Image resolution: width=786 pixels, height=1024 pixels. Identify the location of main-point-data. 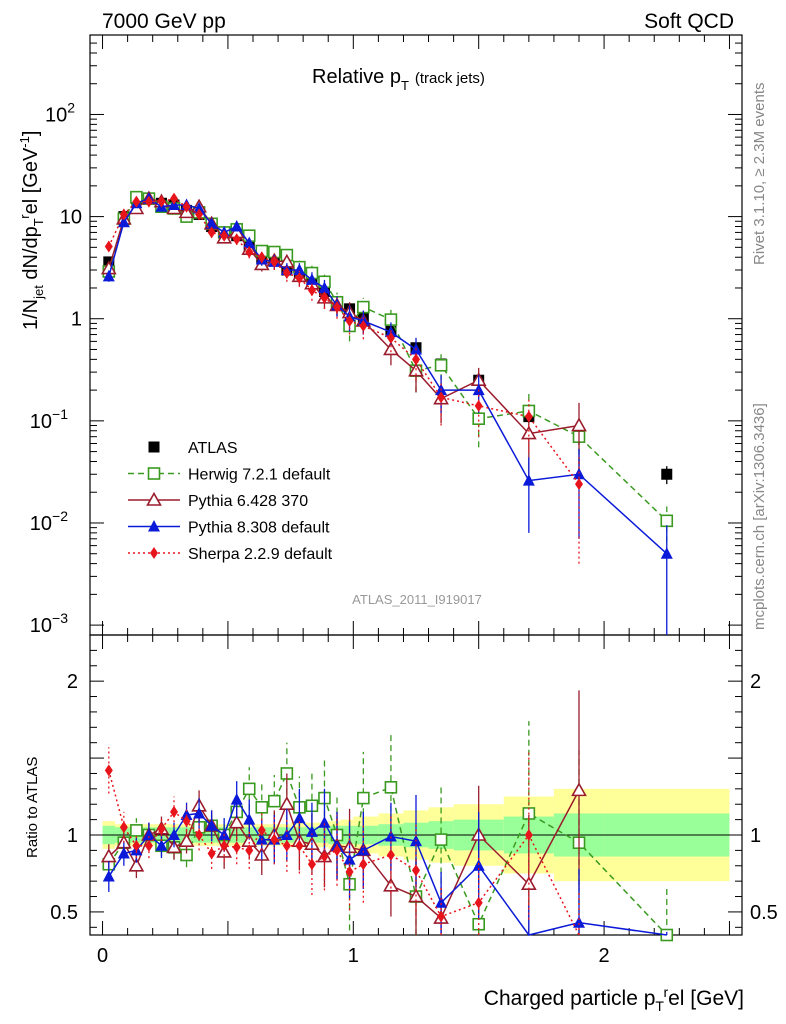
(667, 474).